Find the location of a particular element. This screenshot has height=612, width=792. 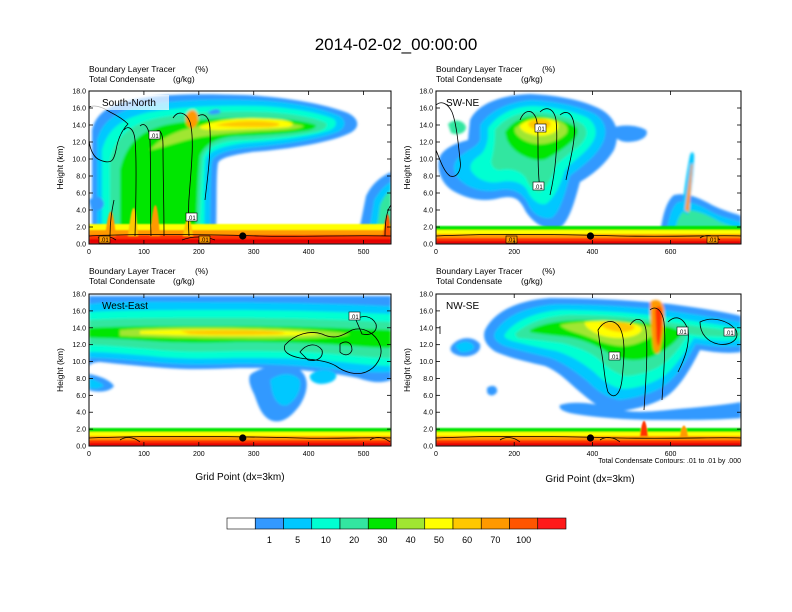

colorbar-level-label: 5 is located at coordinates (297, 540).